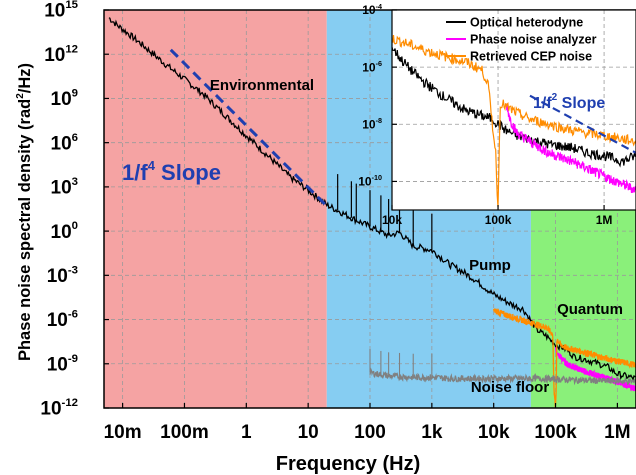 Image resolution: width=636 pixels, height=475 pixels. What do you see at coordinates (62, 364) in the screenshot?
I see `y-tick-label: 10⁻⁹` at bounding box center [62, 364].